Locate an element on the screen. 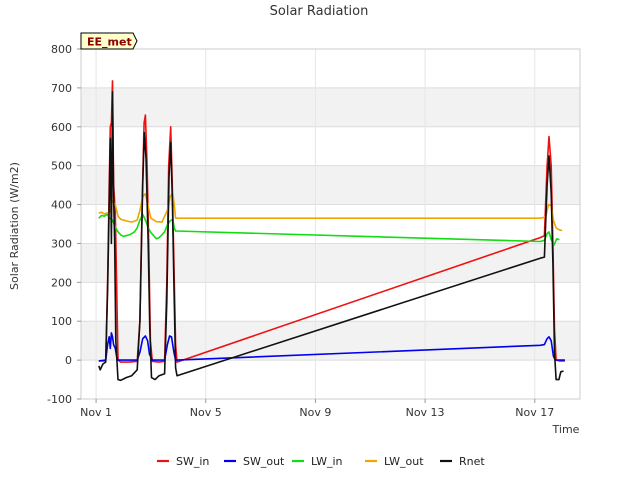 The width and height of the screenshot is (640, 480). legend-label: LW_in is located at coordinates (327, 461).